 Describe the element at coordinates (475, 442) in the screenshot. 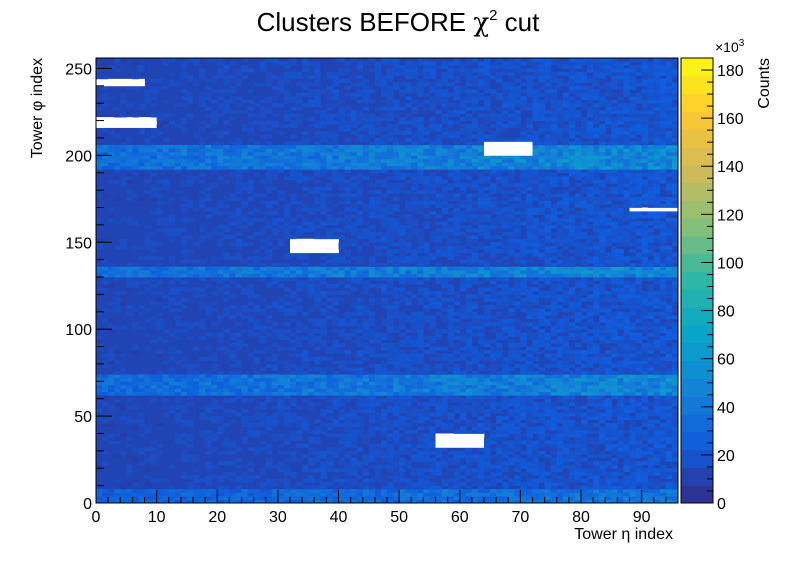

I see `heatmap-empty-cell` at that location.